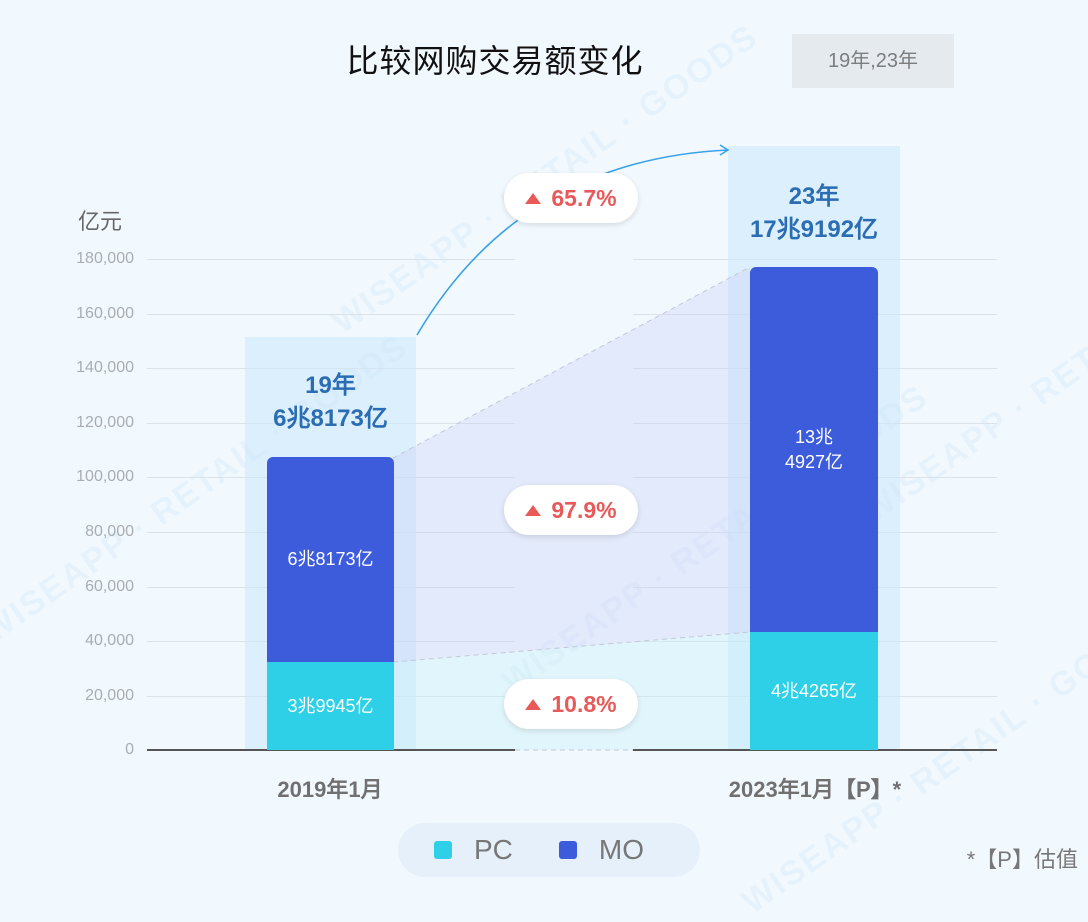 The height and width of the screenshot is (922, 1088). I want to click on growth-value: 65.7%, so click(584, 197).